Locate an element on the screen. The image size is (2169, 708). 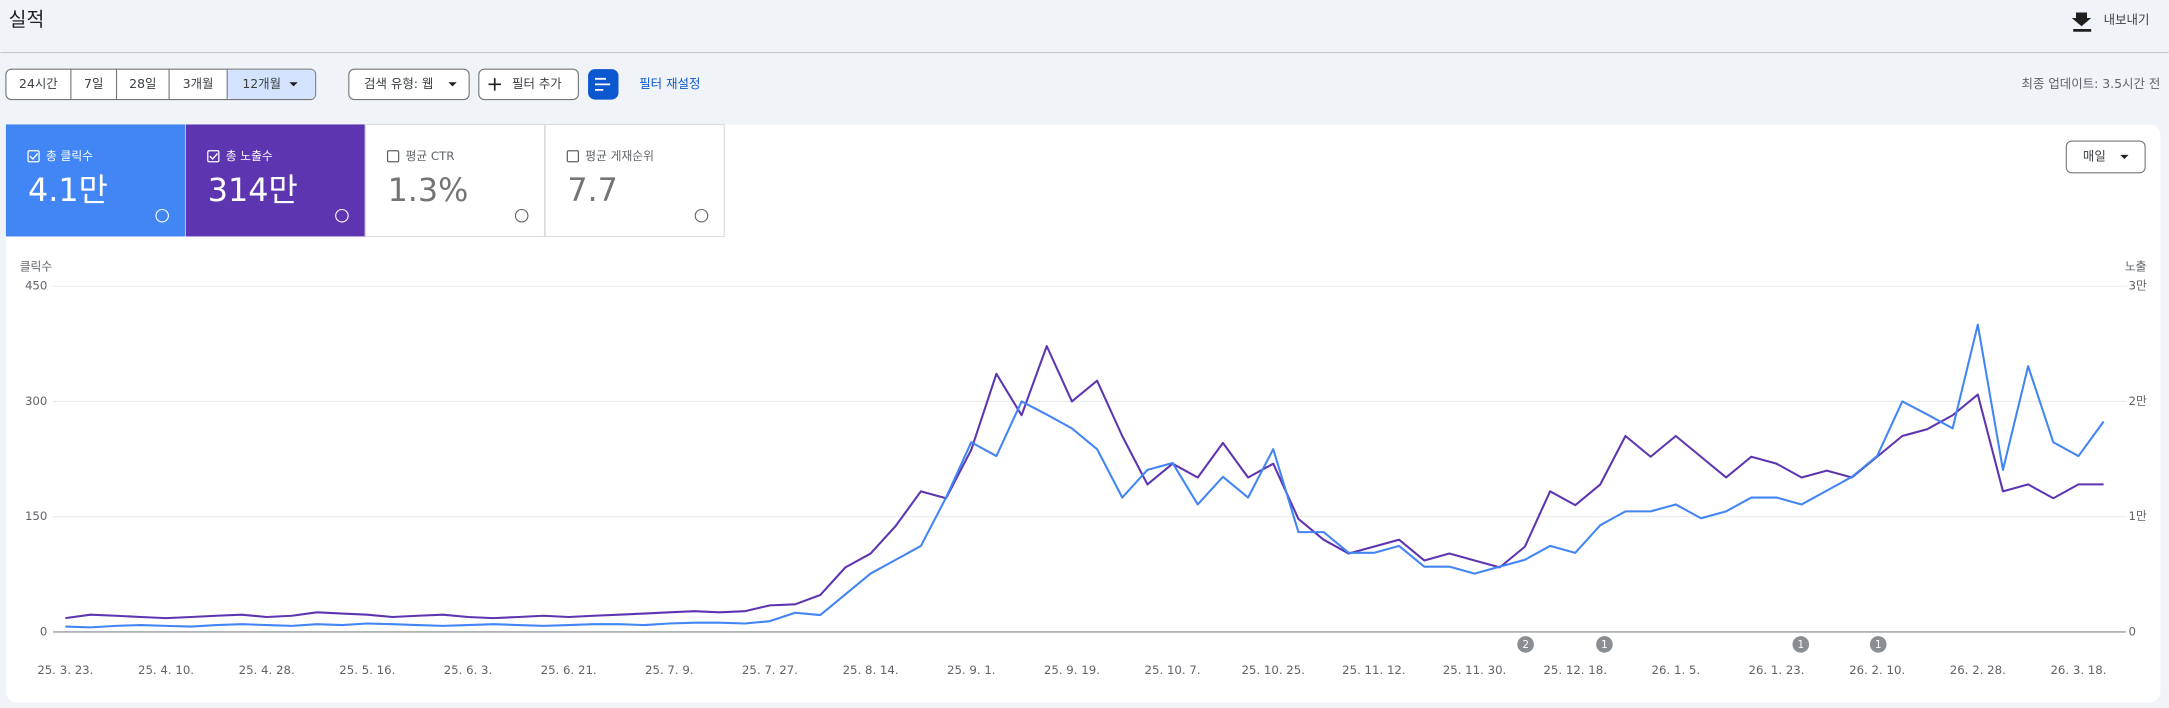
x-tick-label: 25. 10. 25. is located at coordinates (1273, 670).